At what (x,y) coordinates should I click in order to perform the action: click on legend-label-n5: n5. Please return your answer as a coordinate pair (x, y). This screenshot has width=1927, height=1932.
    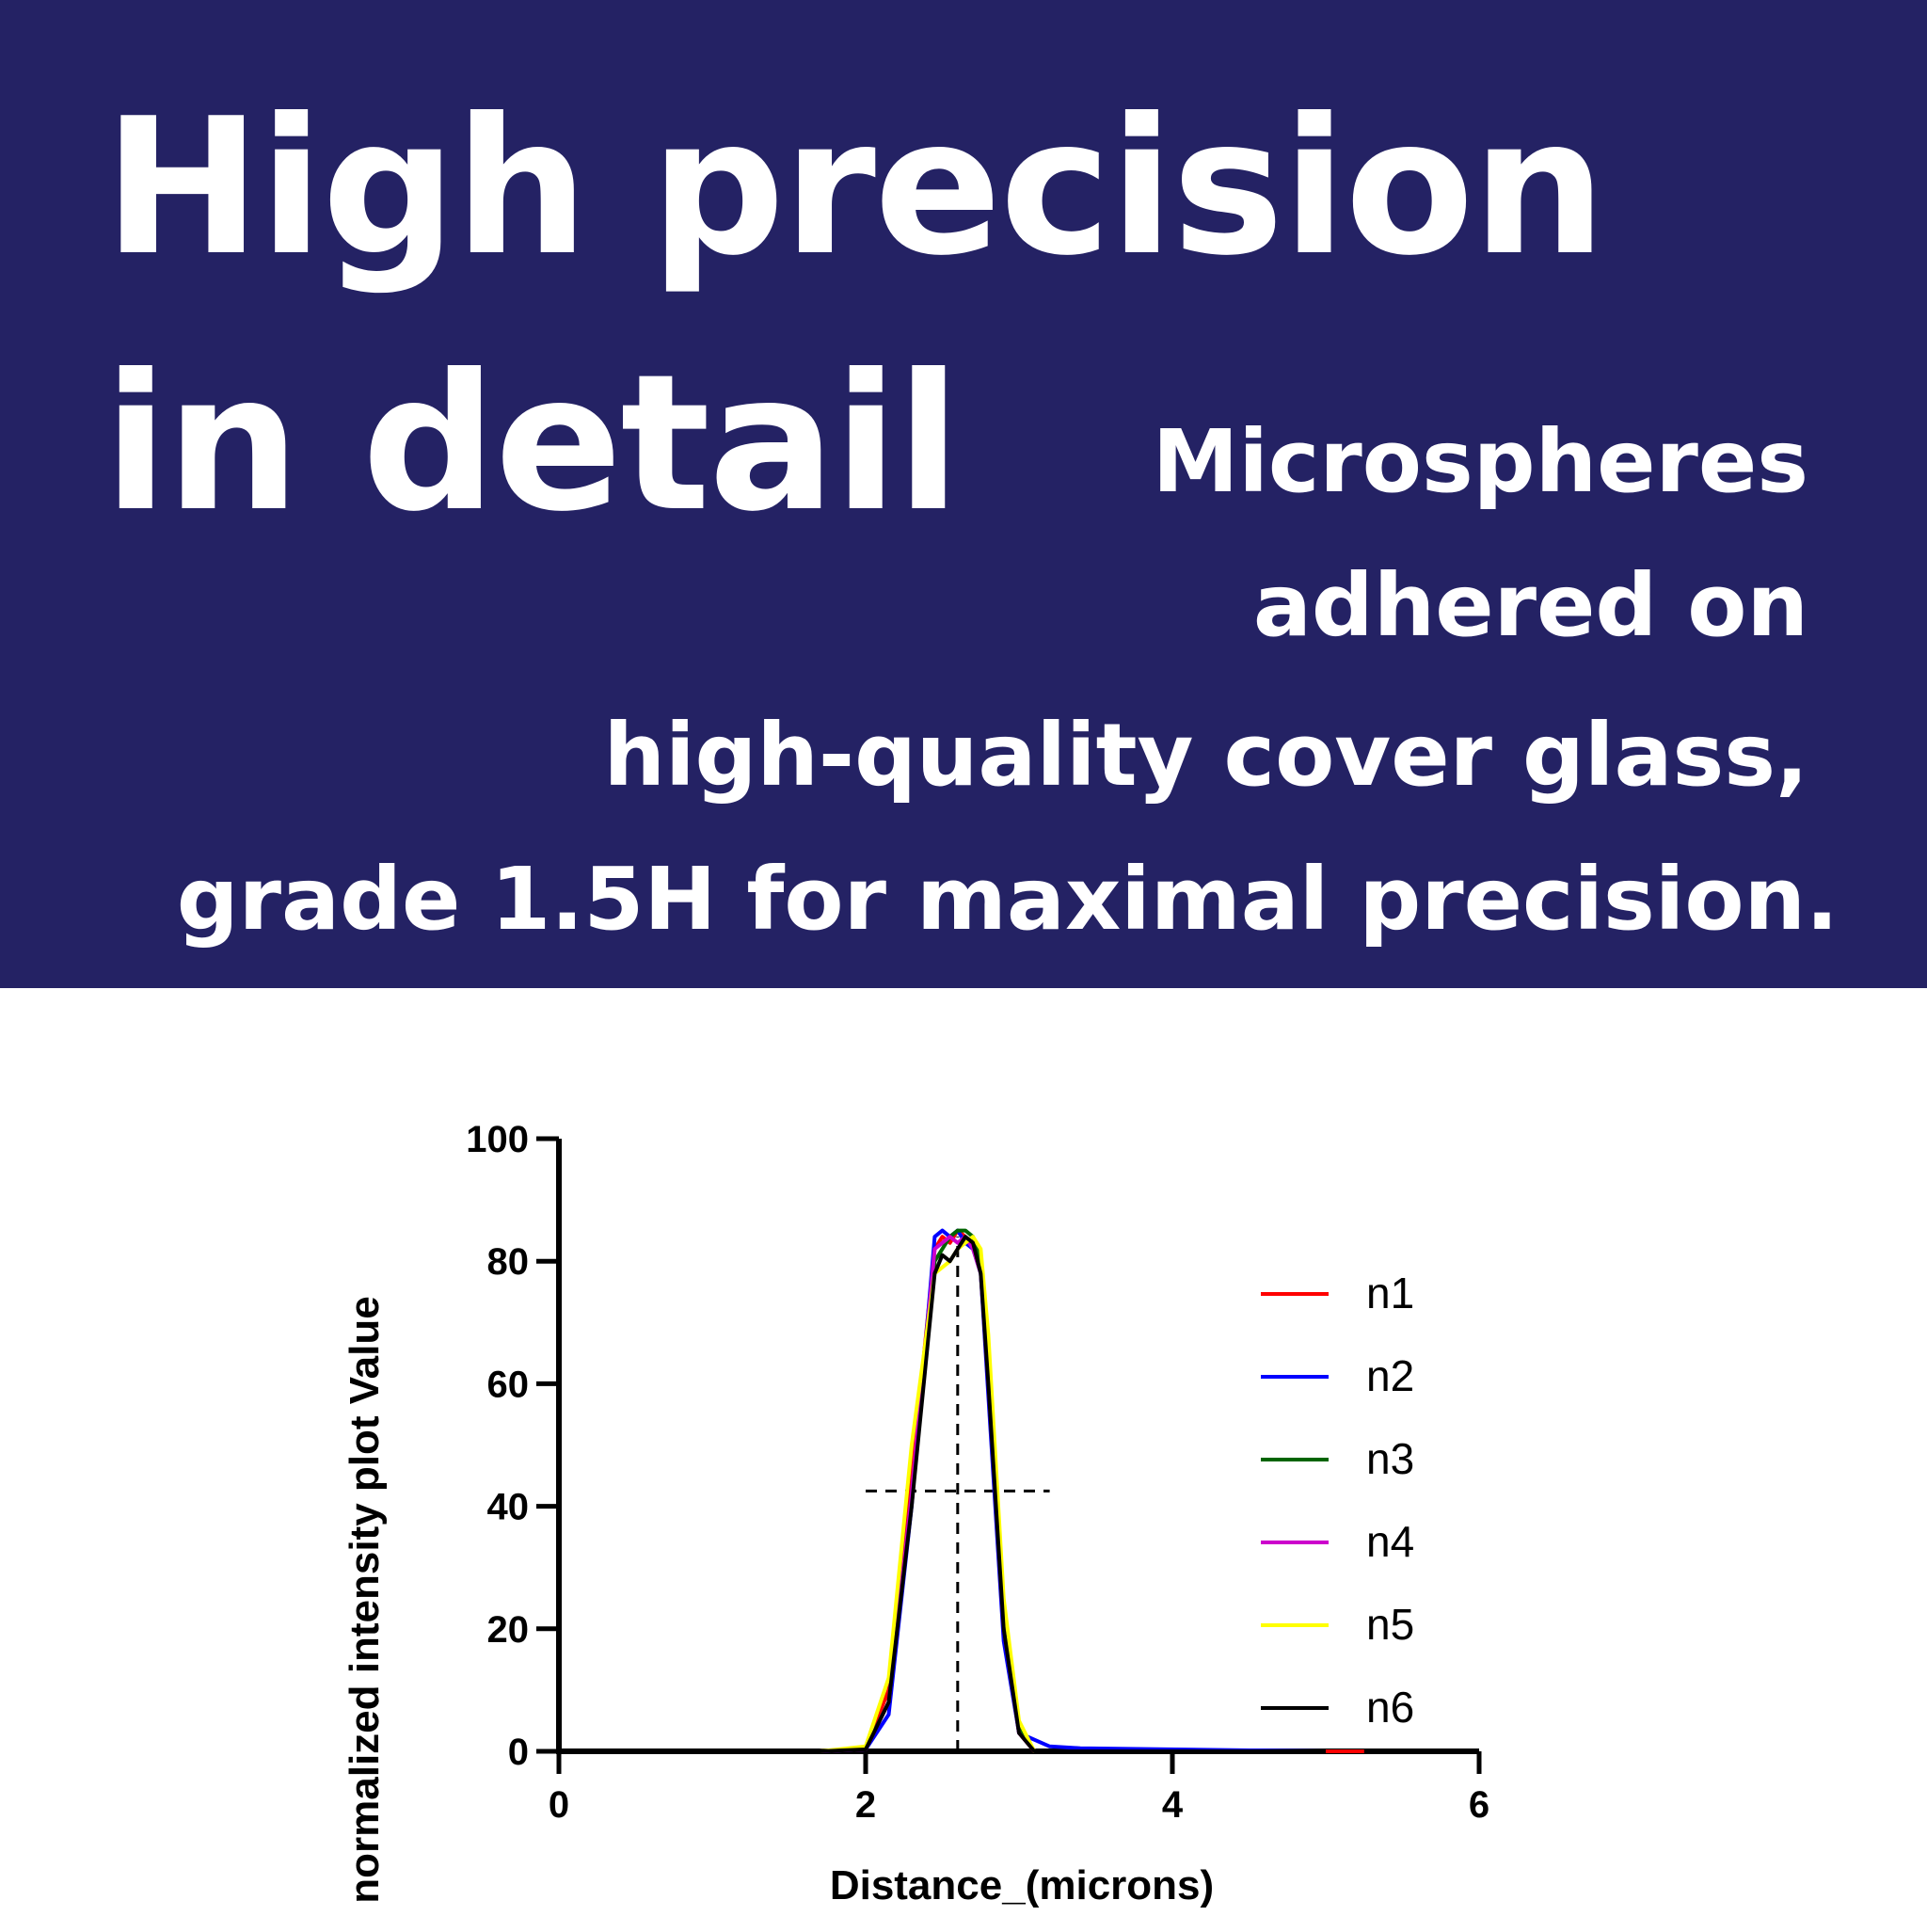
    Looking at the image, I should click on (1390, 1624).